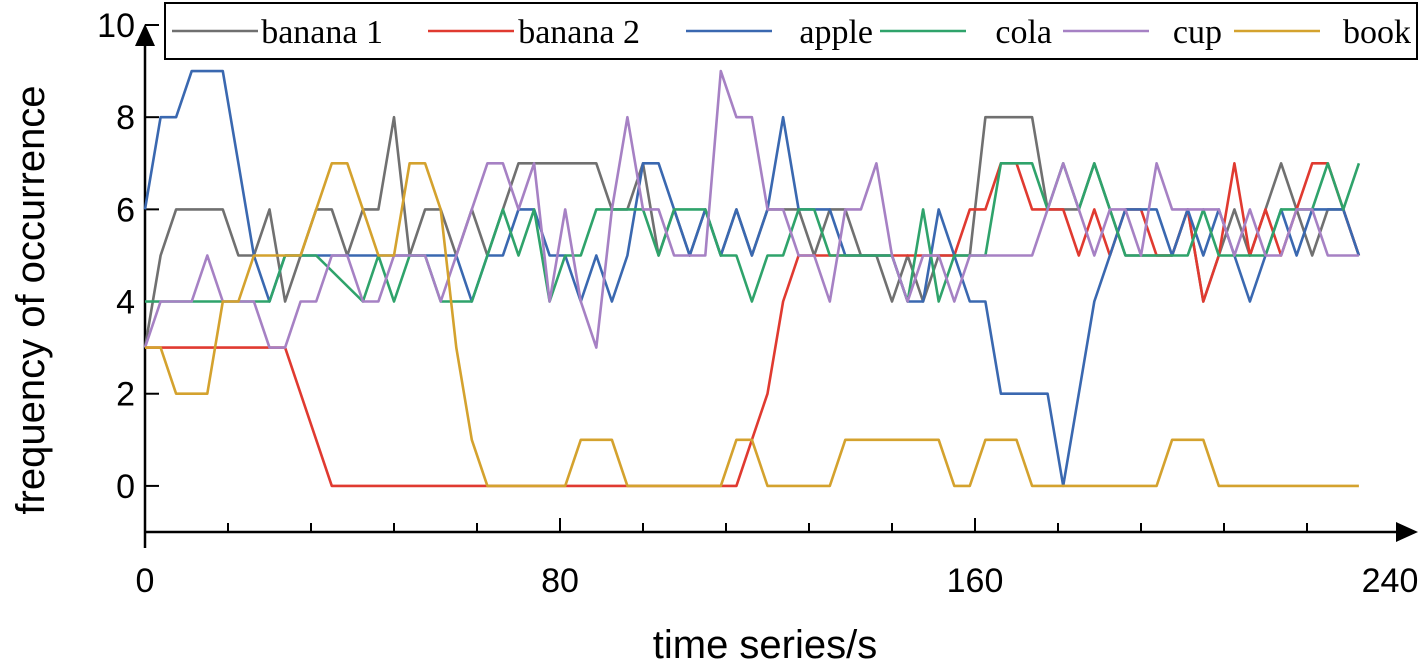  What do you see at coordinates (1407, 532) in the screenshot?
I see `x-axis-arrow` at bounding box center [1407, 532].